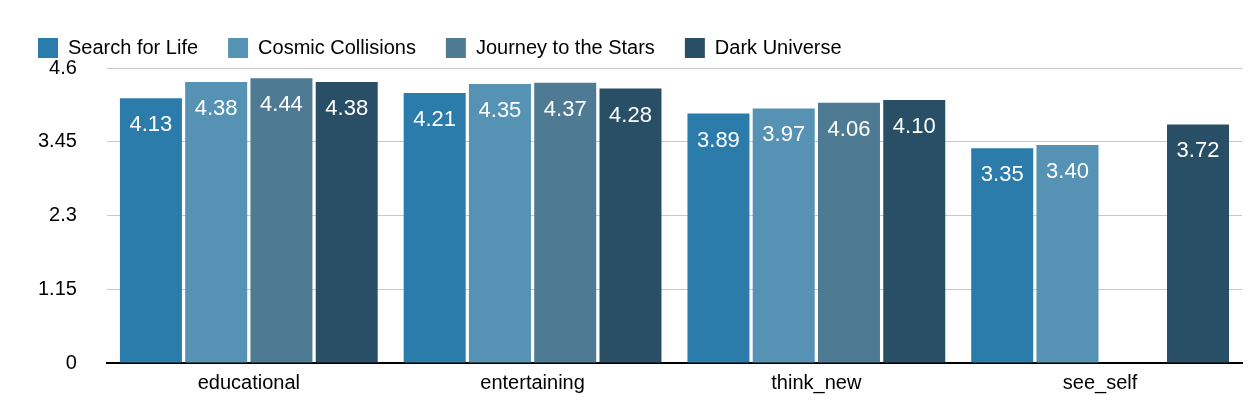  Describe the element at coordinates (248, 381) in the screenshot. I see `x-tick-label: educational` at that location.